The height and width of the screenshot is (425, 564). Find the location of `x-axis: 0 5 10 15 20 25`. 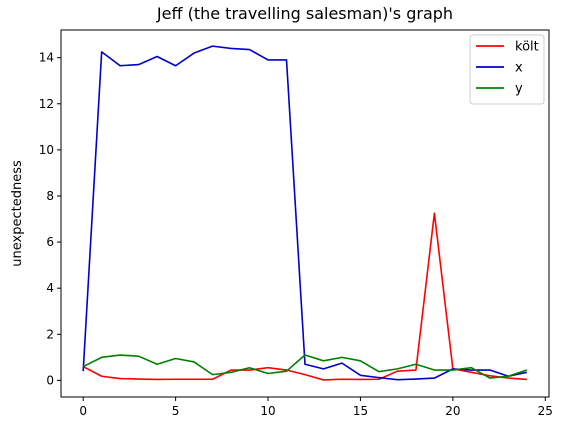

x-axis: 0 5 10 15 20 25 is located at coordinates (316, 407).